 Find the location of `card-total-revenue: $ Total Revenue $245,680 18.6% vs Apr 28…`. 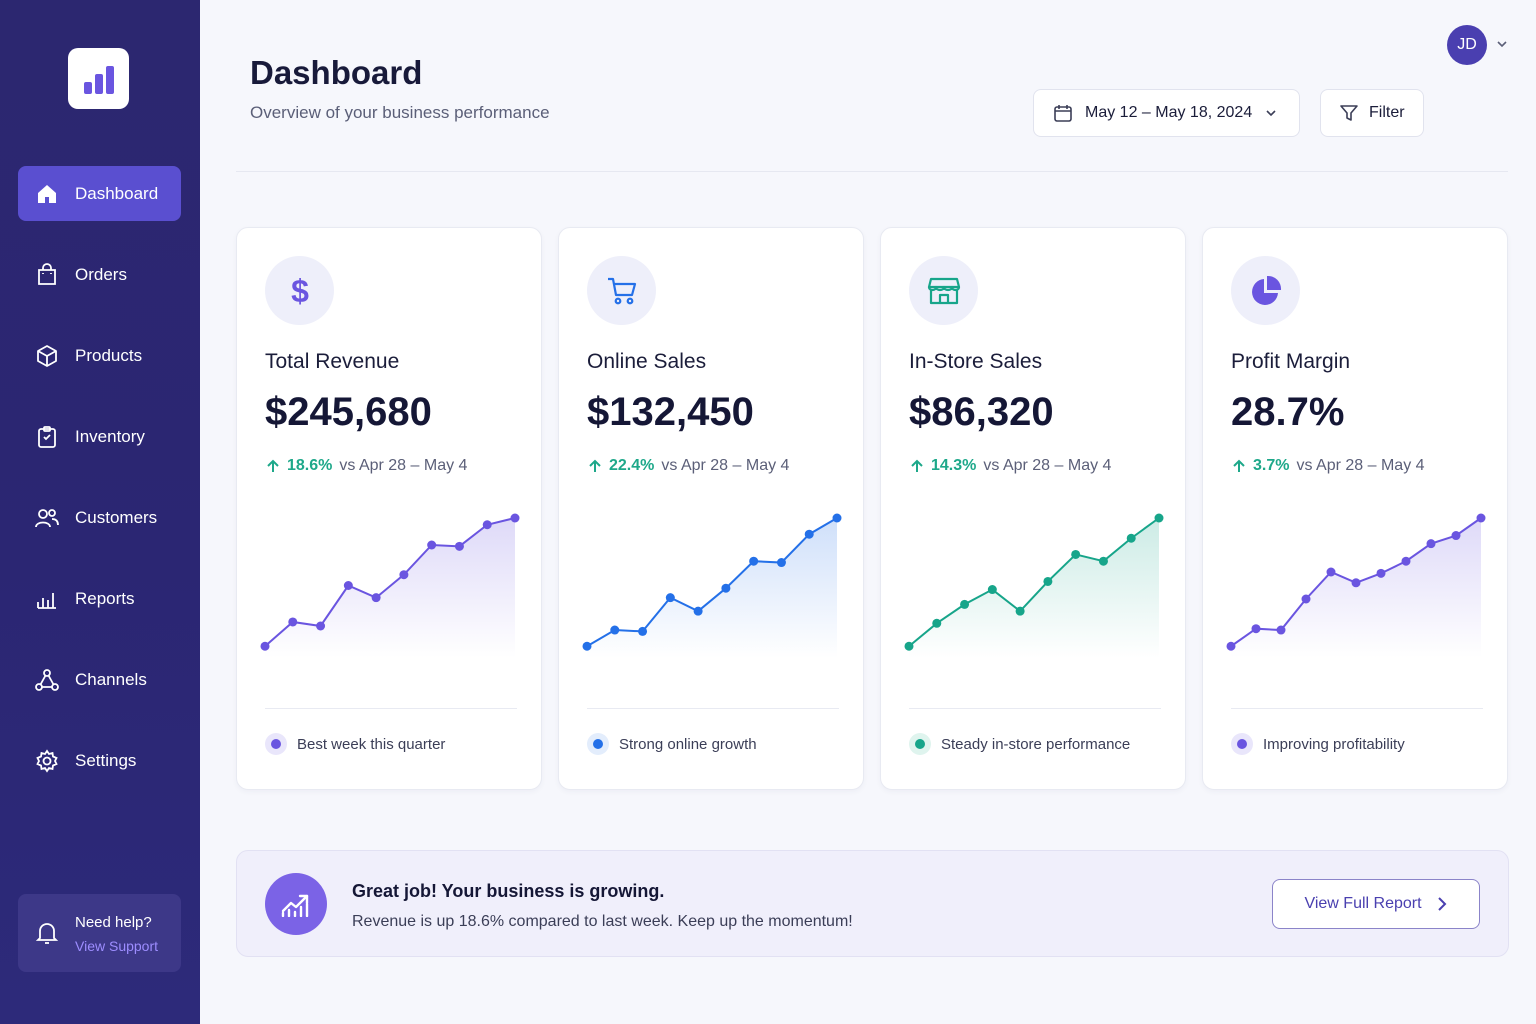

card-total-revenue: $ Total Revenue $245,680 18.6% vs Apr 28… is located at coordinates (389, 508).